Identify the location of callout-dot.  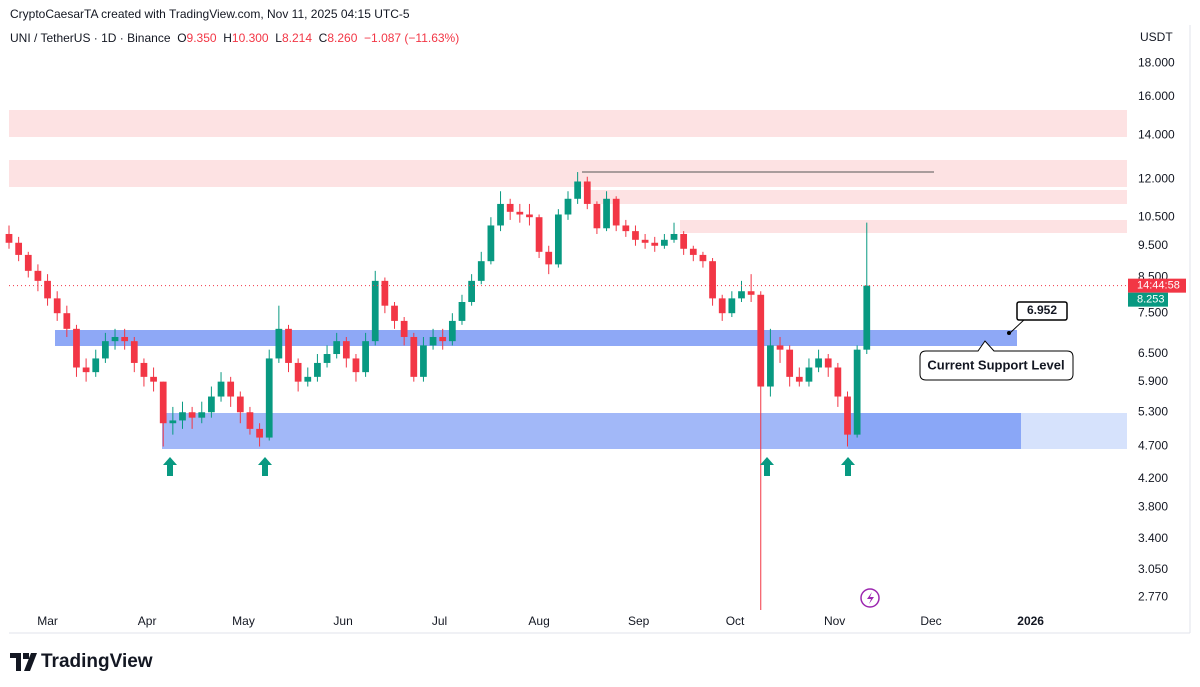
(1009, 333).